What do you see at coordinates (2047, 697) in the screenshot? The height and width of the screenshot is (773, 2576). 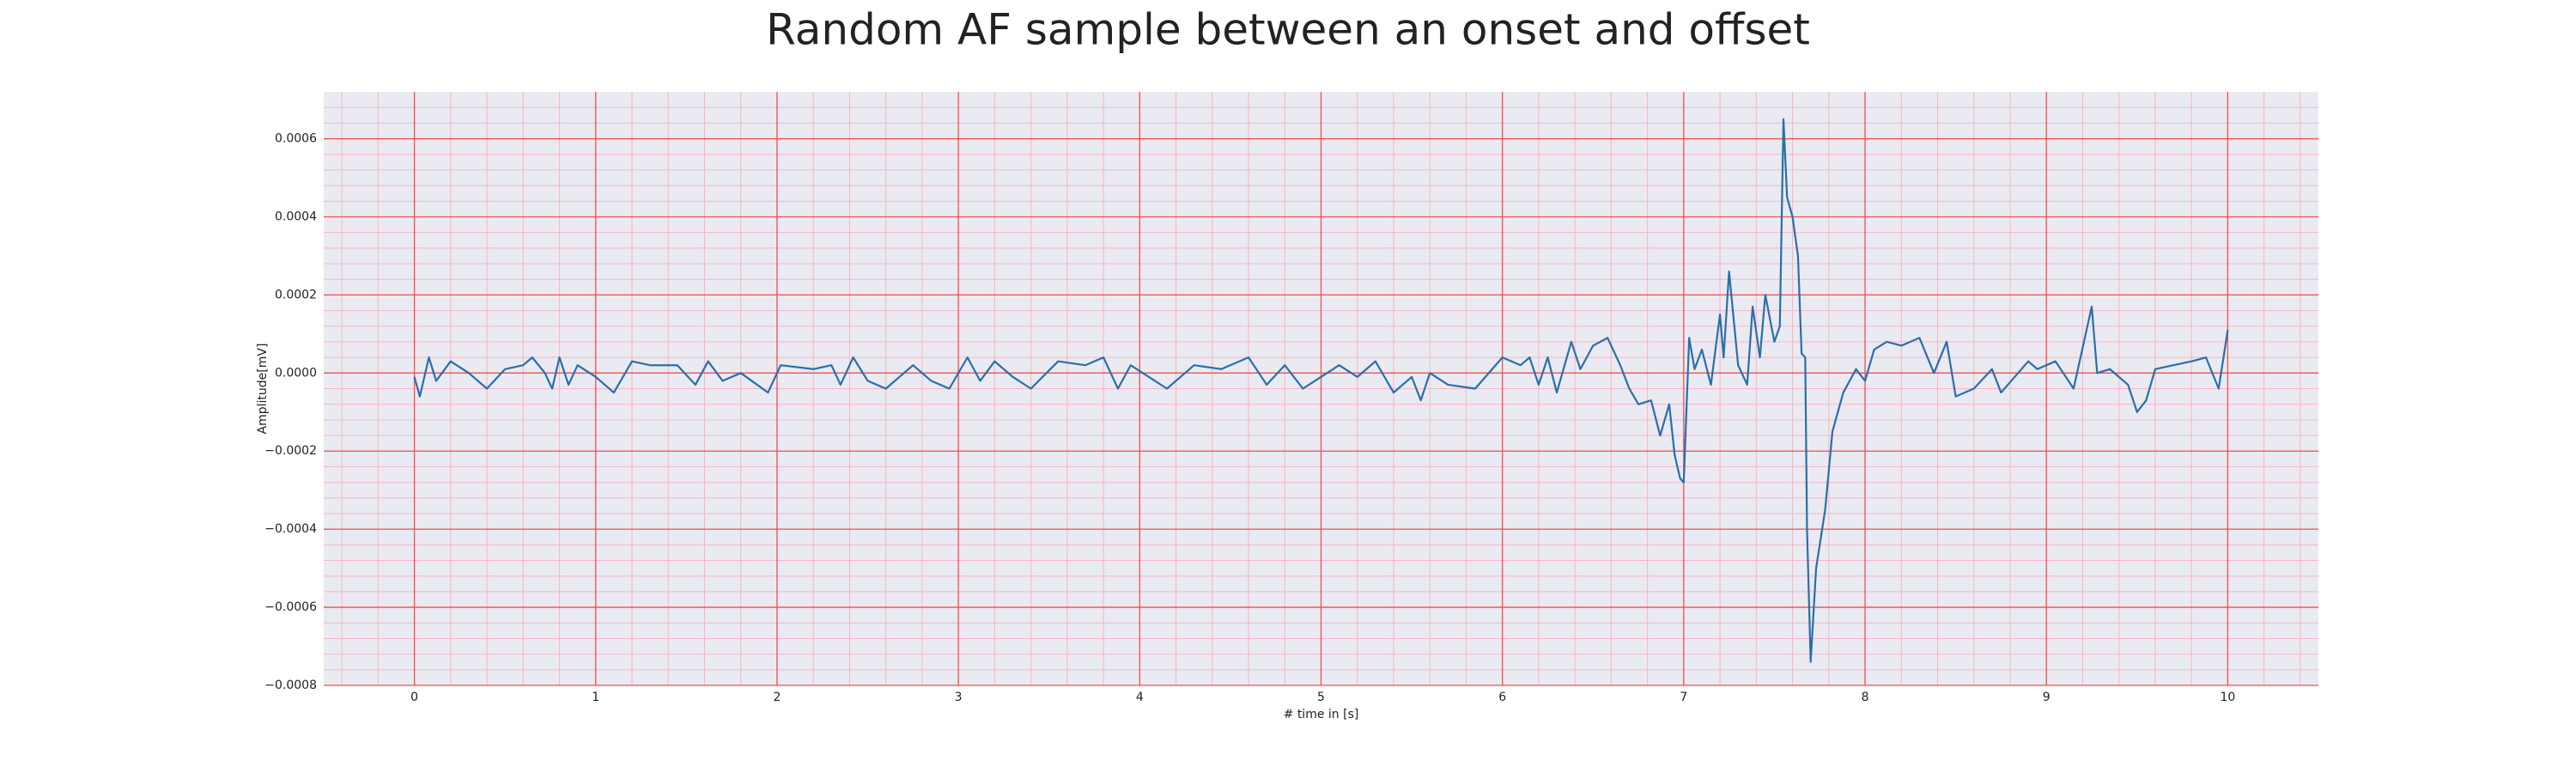 I see `x-tick-label: 9` at bounding box center [2047, 697].